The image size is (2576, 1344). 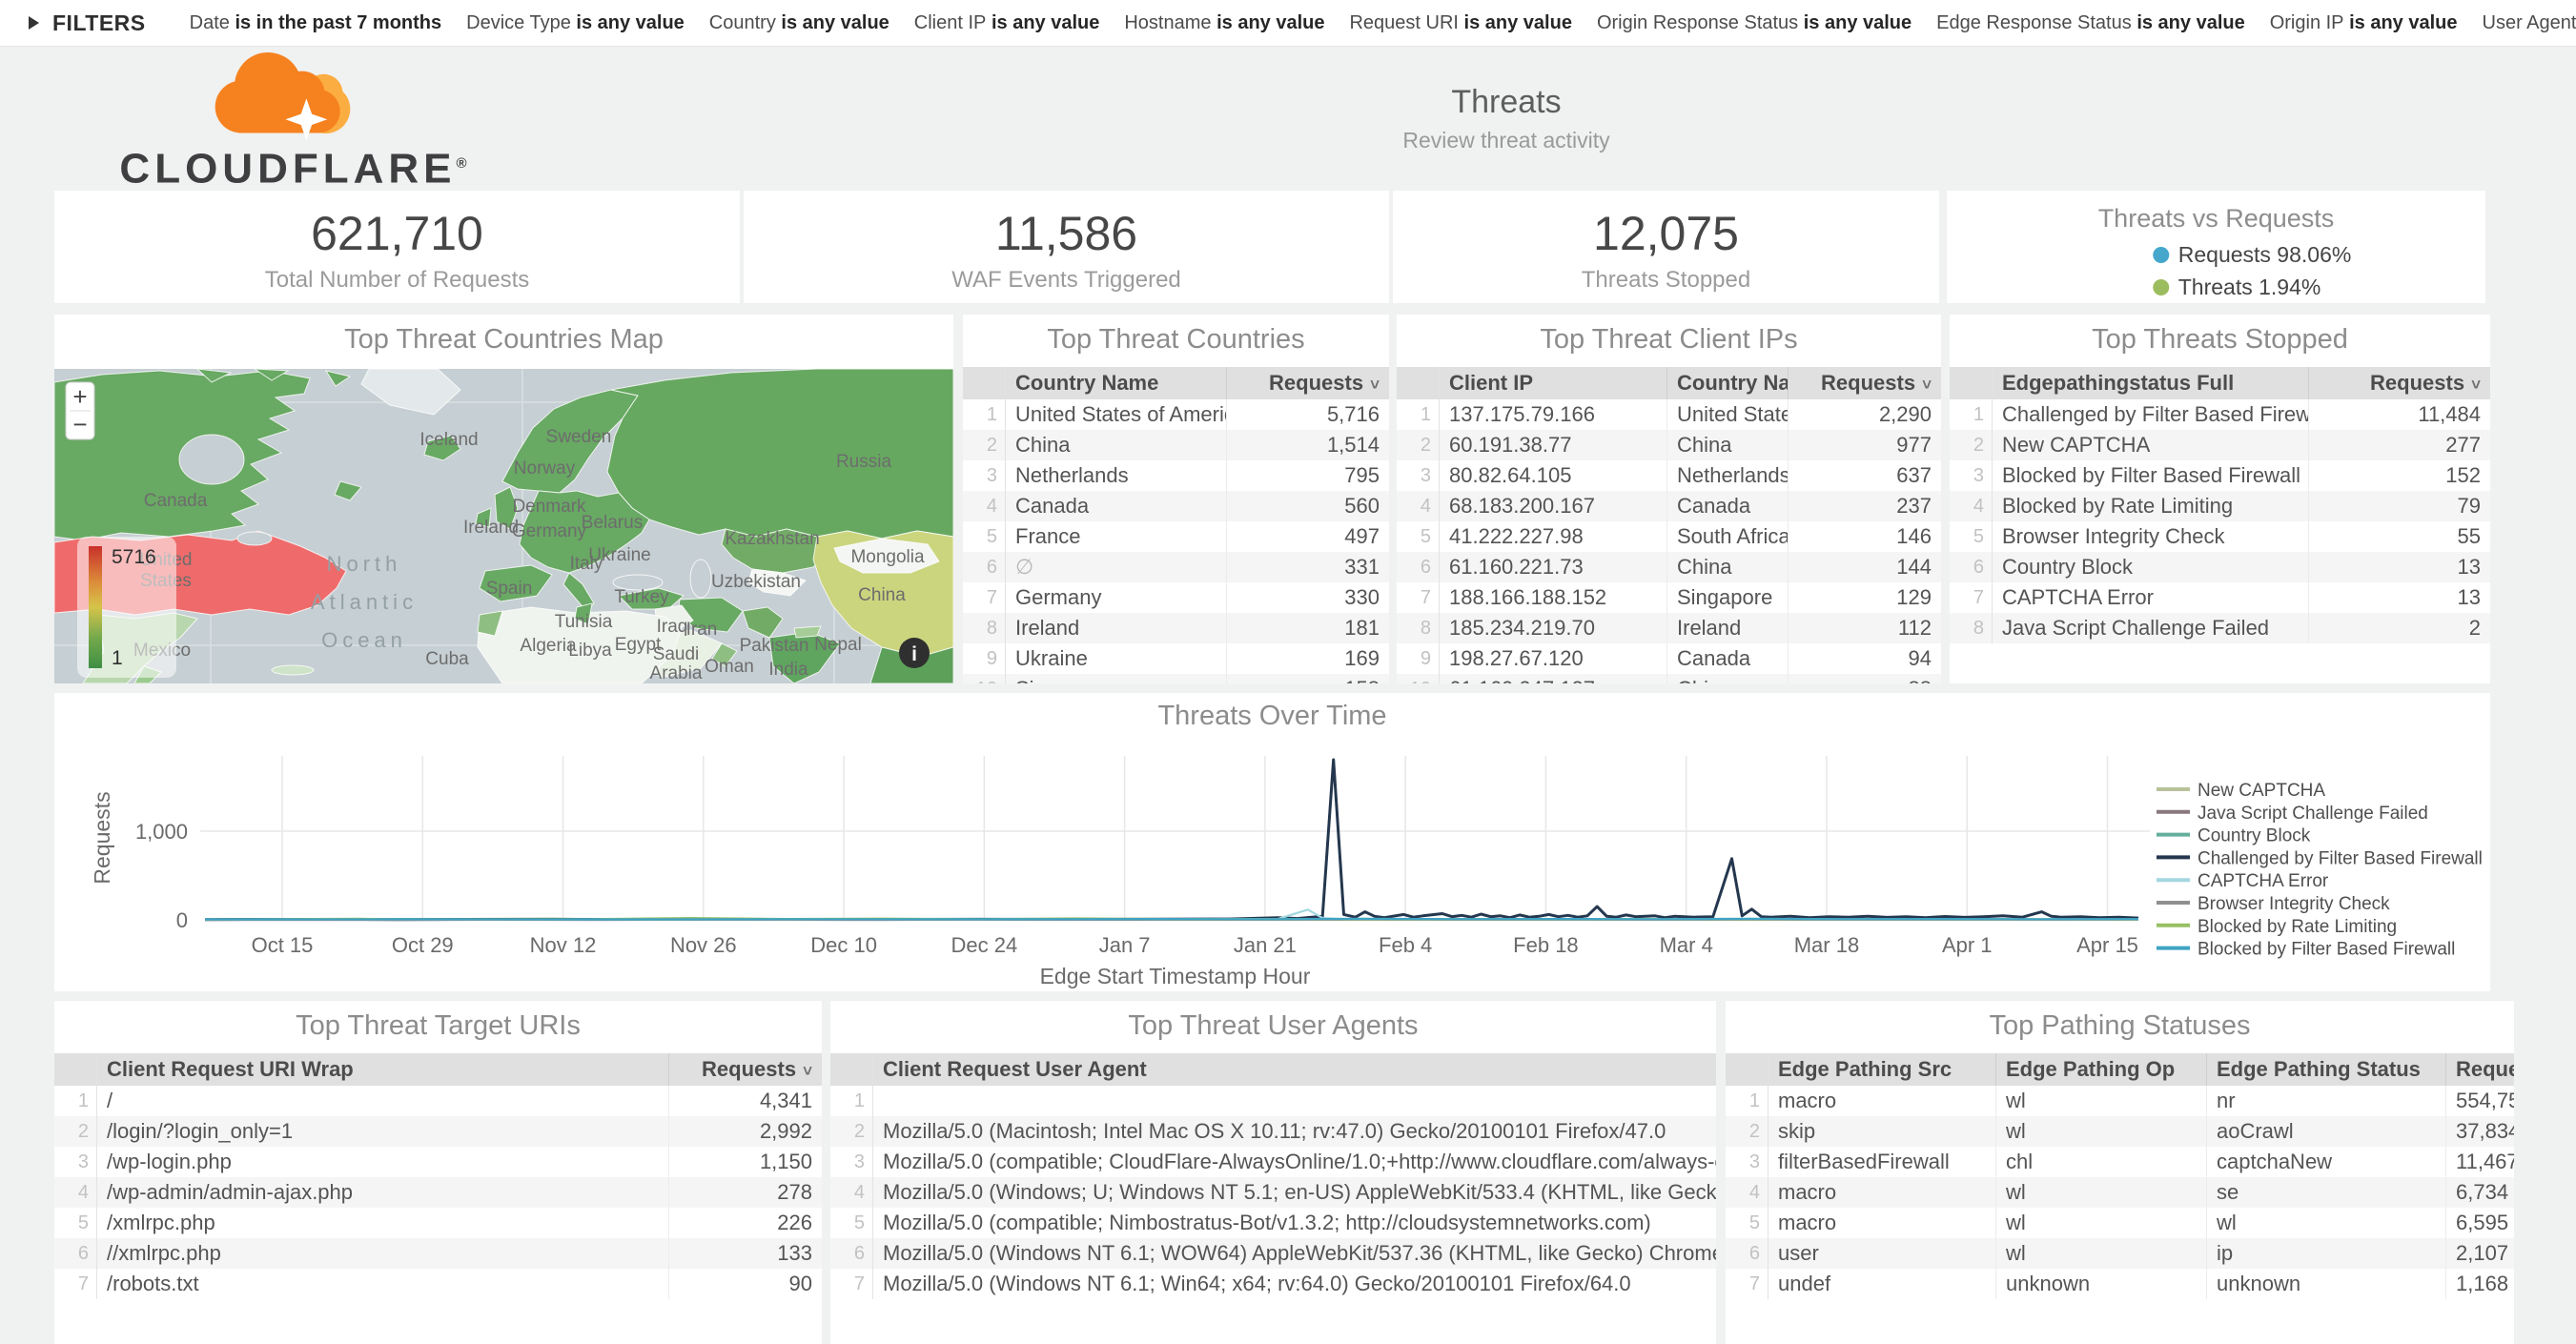 What do you see at coordinates (2261, 791) in the screenshot?
I see `legend-item-new-captcha: New CAPTCHA` at bounding box center [2261, 791].